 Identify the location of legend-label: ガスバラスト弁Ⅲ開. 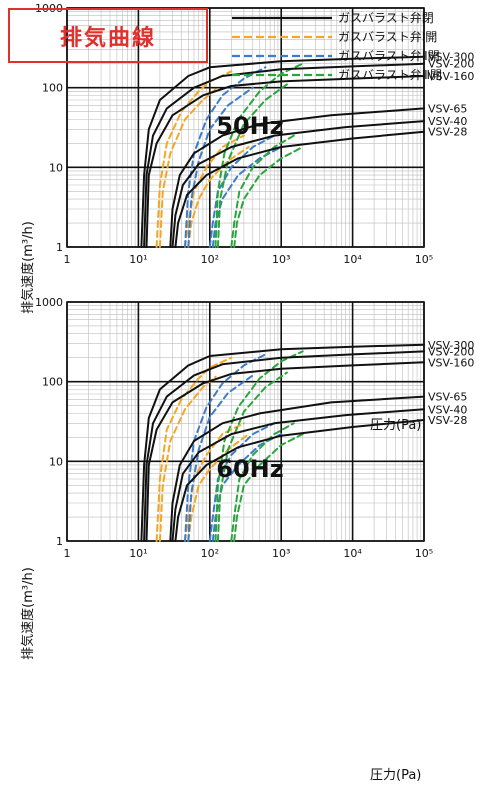
(390, 75).